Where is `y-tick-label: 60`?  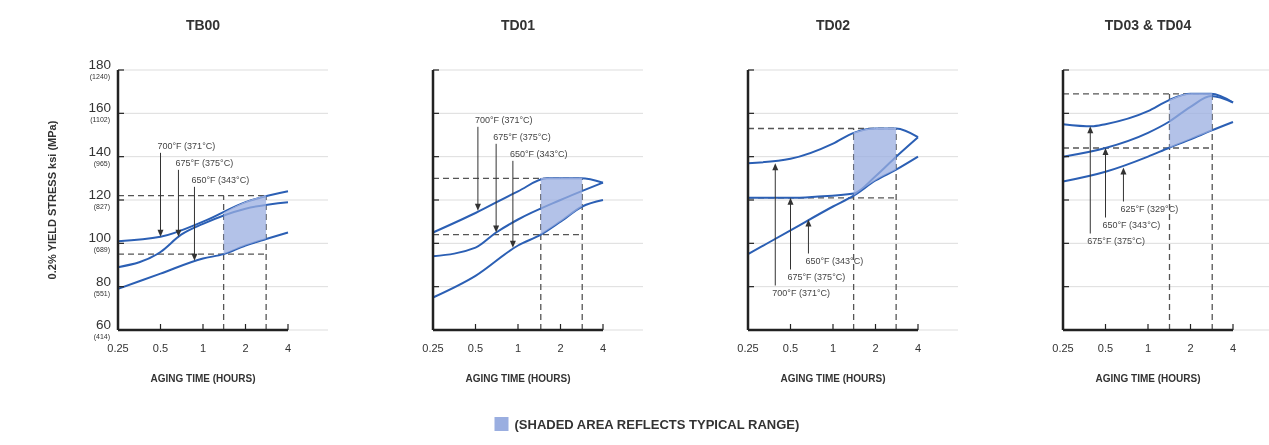
y-tick-label: 60 is located at coordinates (103, 324).